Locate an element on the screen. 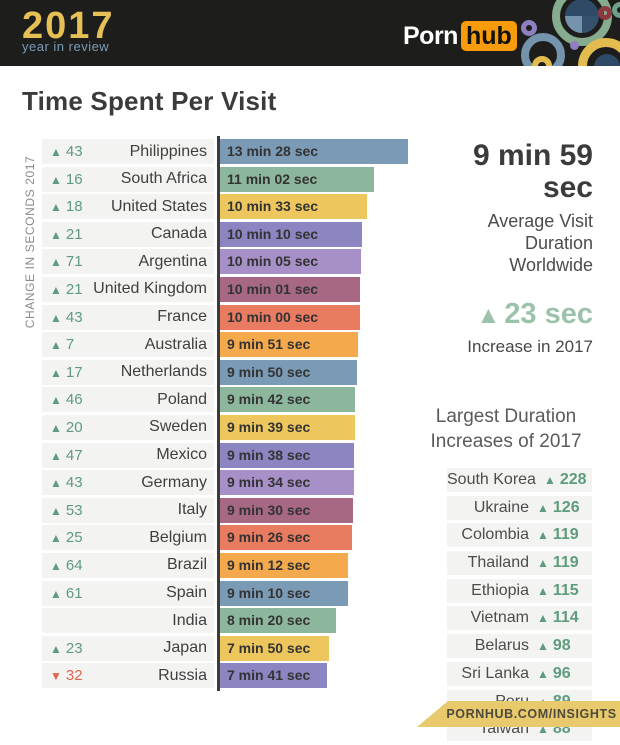 Image resolution: width=620 pixels, height=745 pixels. country-label: Philippines is located at coordinates (168, 151).